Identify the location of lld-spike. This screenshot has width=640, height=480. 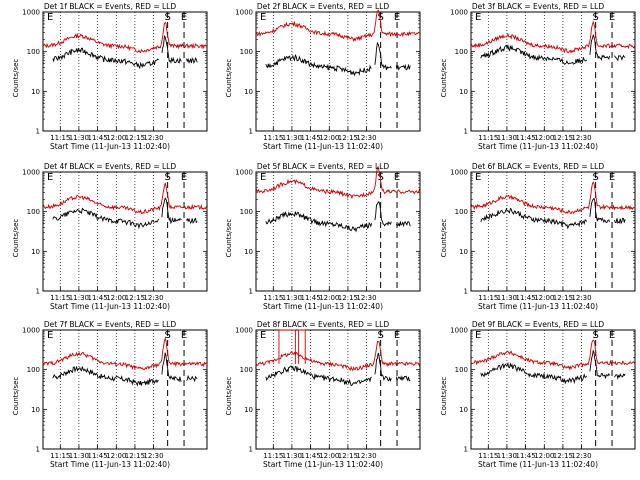
(287, 346).